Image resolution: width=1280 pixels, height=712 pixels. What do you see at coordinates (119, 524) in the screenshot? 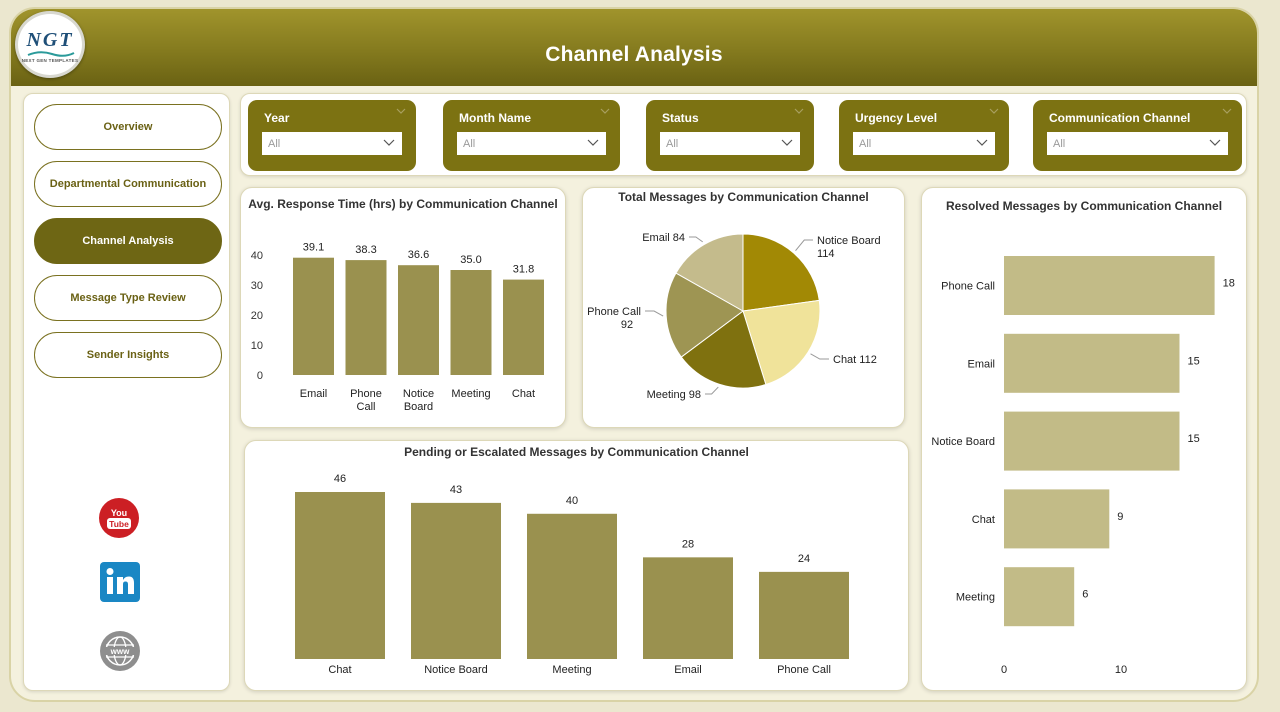
I see `svg-text: Tube` at bounding box center [119, 524].